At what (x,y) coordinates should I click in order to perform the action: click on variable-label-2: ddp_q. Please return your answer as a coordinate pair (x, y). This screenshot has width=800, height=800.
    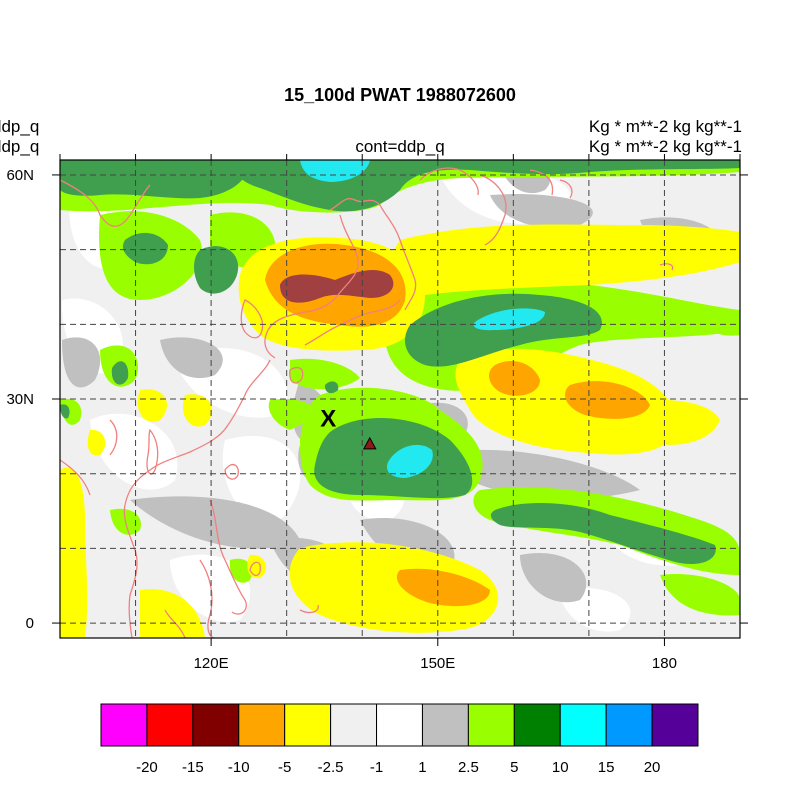
    Looking at the image, I should click on (20, 146).